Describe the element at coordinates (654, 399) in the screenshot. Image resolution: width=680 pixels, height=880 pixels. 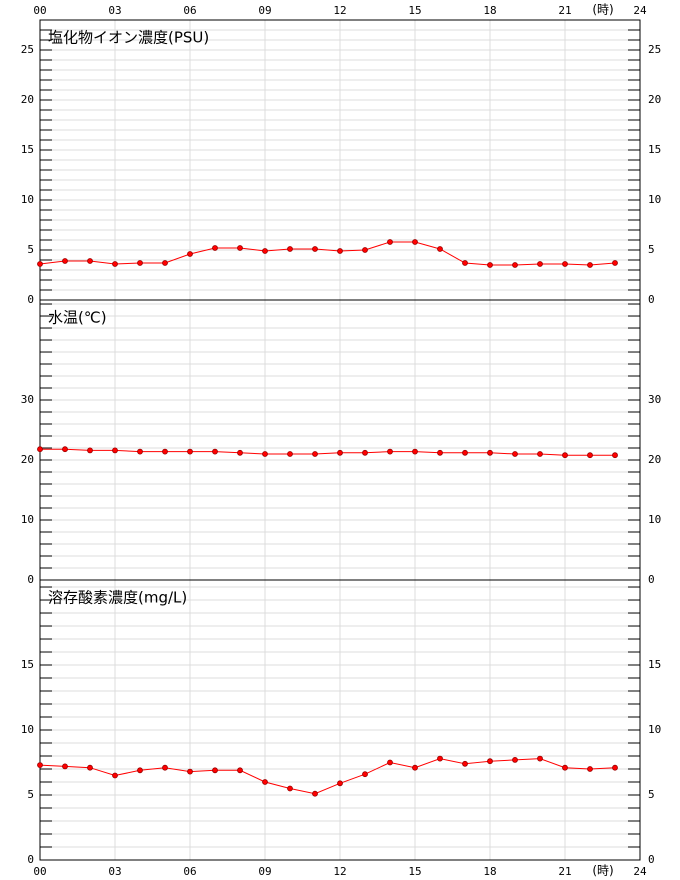
I see `y-tick-label-right: 30` at that location.